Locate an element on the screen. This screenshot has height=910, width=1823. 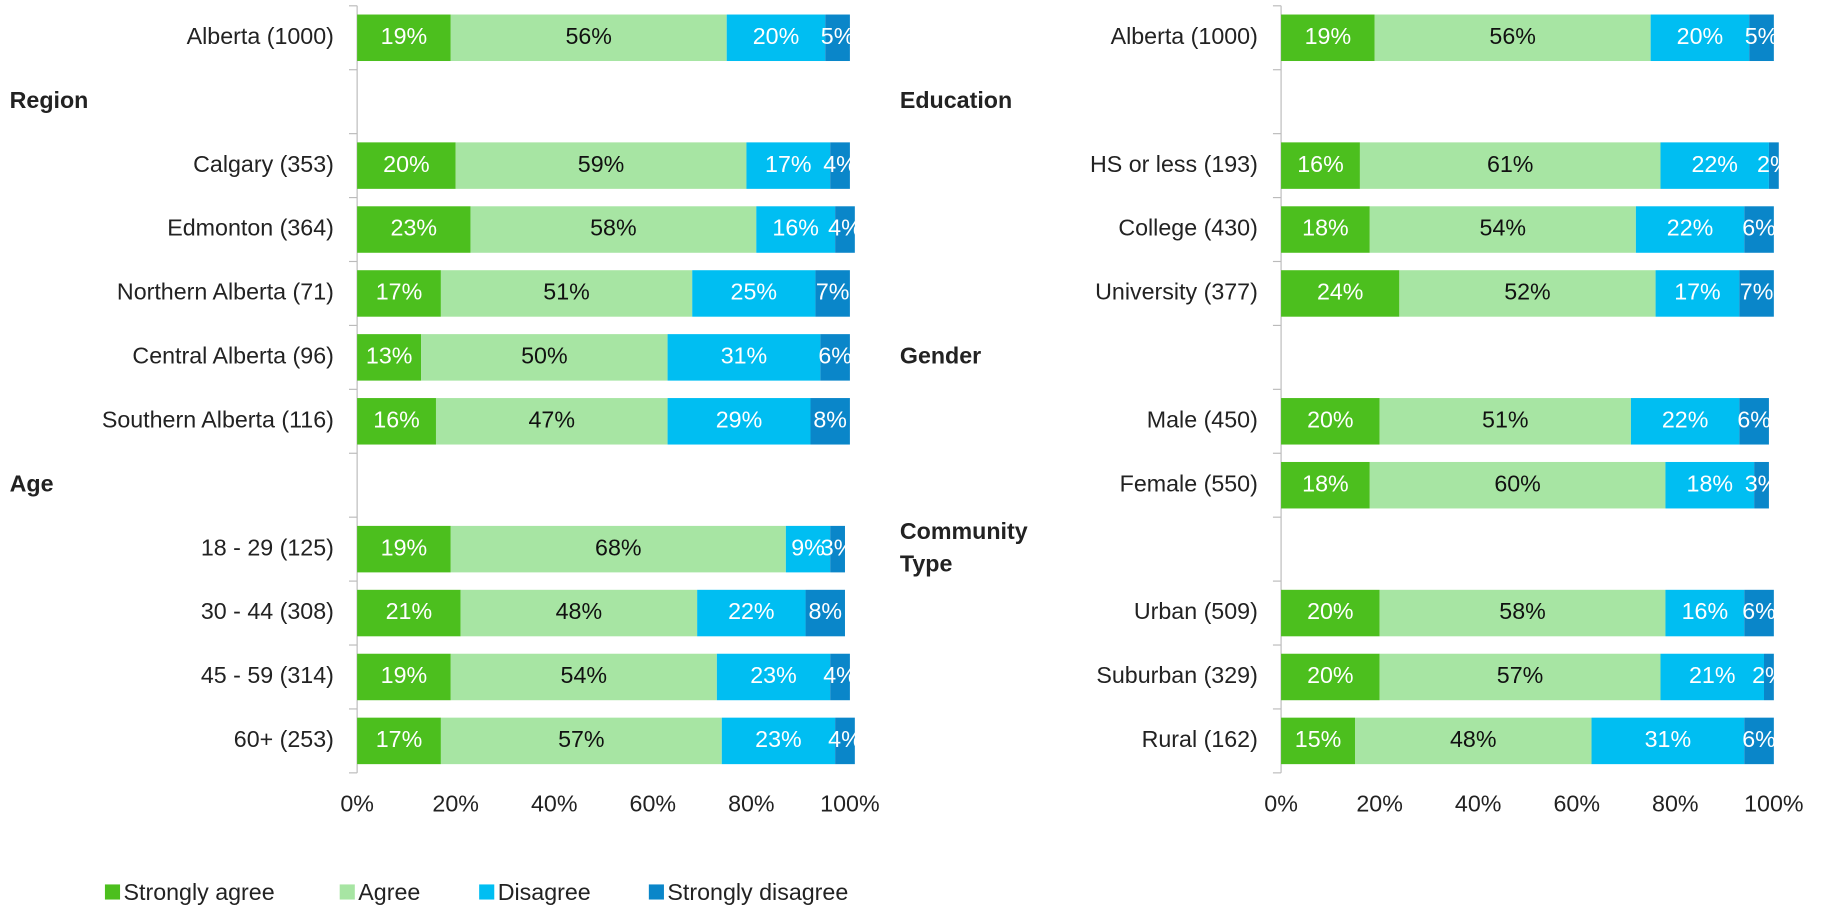
legend-label: Agree is located at coordinates (389, 892).